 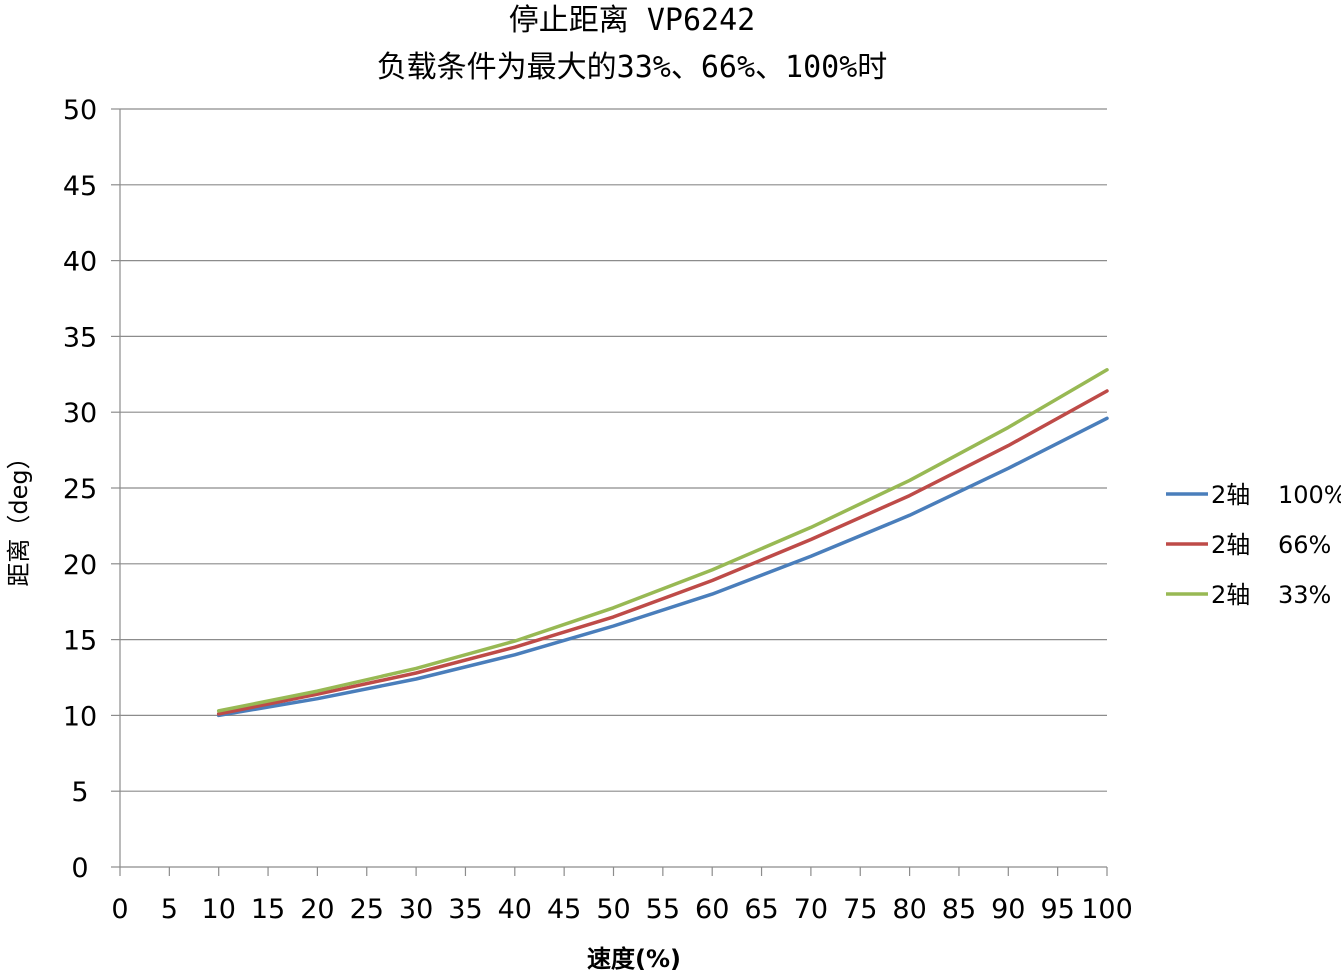 What do you see at coordinates (712, 909) in the screenshot?
I see `x-tick-label: 60` at bounding box center [712, 909].